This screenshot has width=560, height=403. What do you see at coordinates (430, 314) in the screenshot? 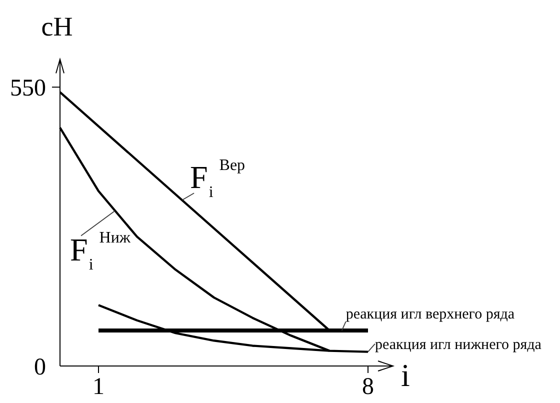
I see `series-label: реакция игл верхнего ряда` at bounding box center [430, 314].